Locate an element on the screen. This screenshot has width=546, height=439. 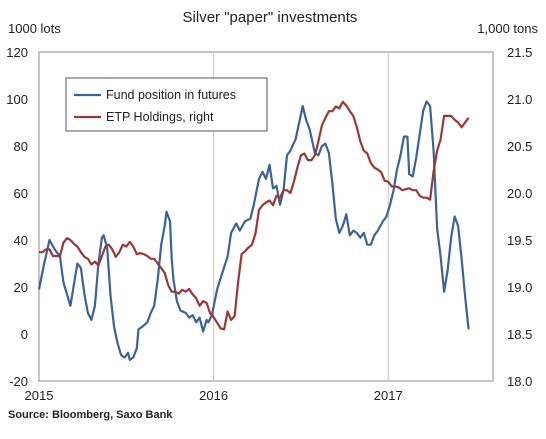
x-tick-label: 2015 is located at coordinates (39, 395).